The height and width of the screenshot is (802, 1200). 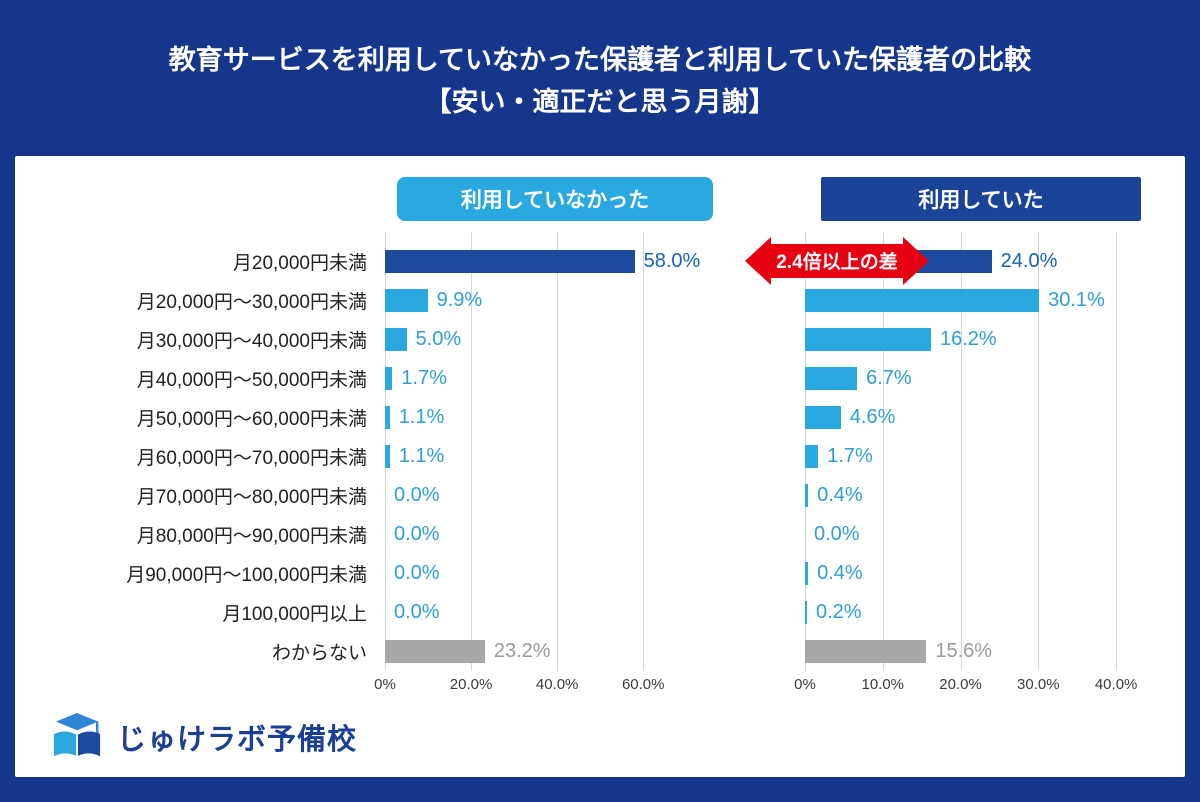 What do you see at coordinates (964, 650) in the screenshot?
I see `value-label: 15.6%` at bounding box center [964, 650].